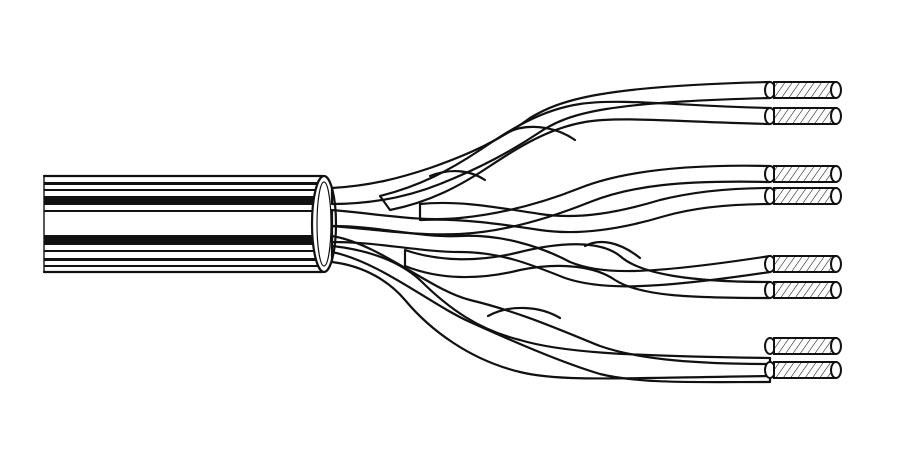 The height and width of the screenshot is (455, 900). I want to click on conductor-ends, so click(803, 230).